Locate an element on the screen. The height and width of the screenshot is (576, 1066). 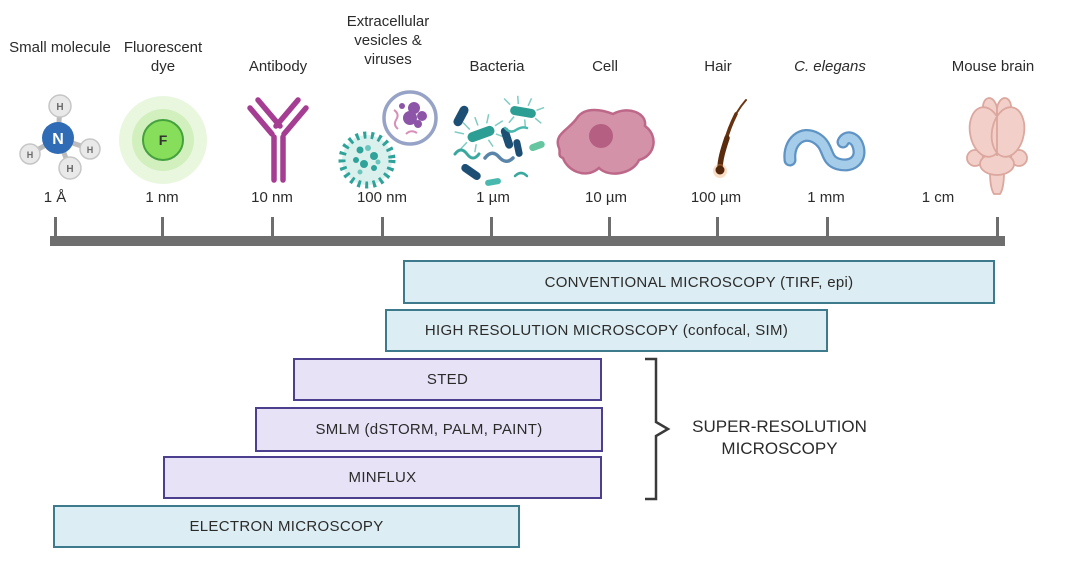
object-label-extracellular-vesicles: Extracellular vesicles & viruses is located at coordinates (388, 40).